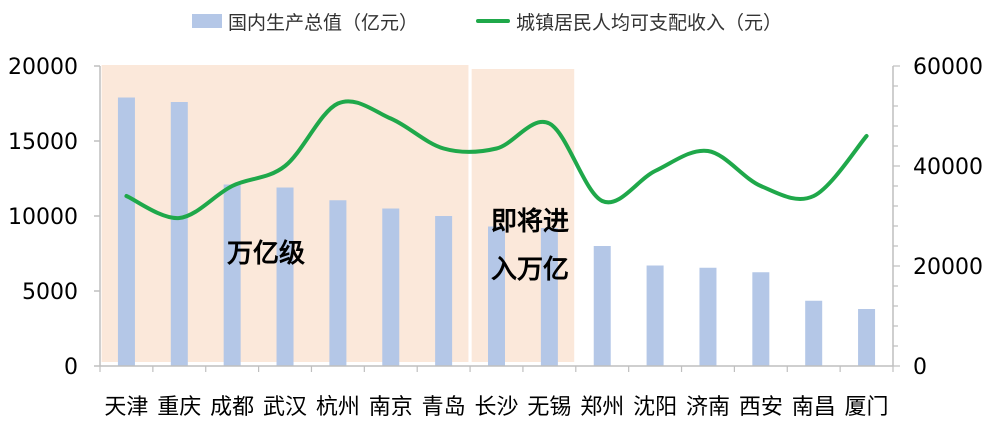 The width and height of the screenshot is (1005, 431). Describe the element at coordinates (496, 407) in the screenshot. I see `x-tick-label: 长沙` at that location.